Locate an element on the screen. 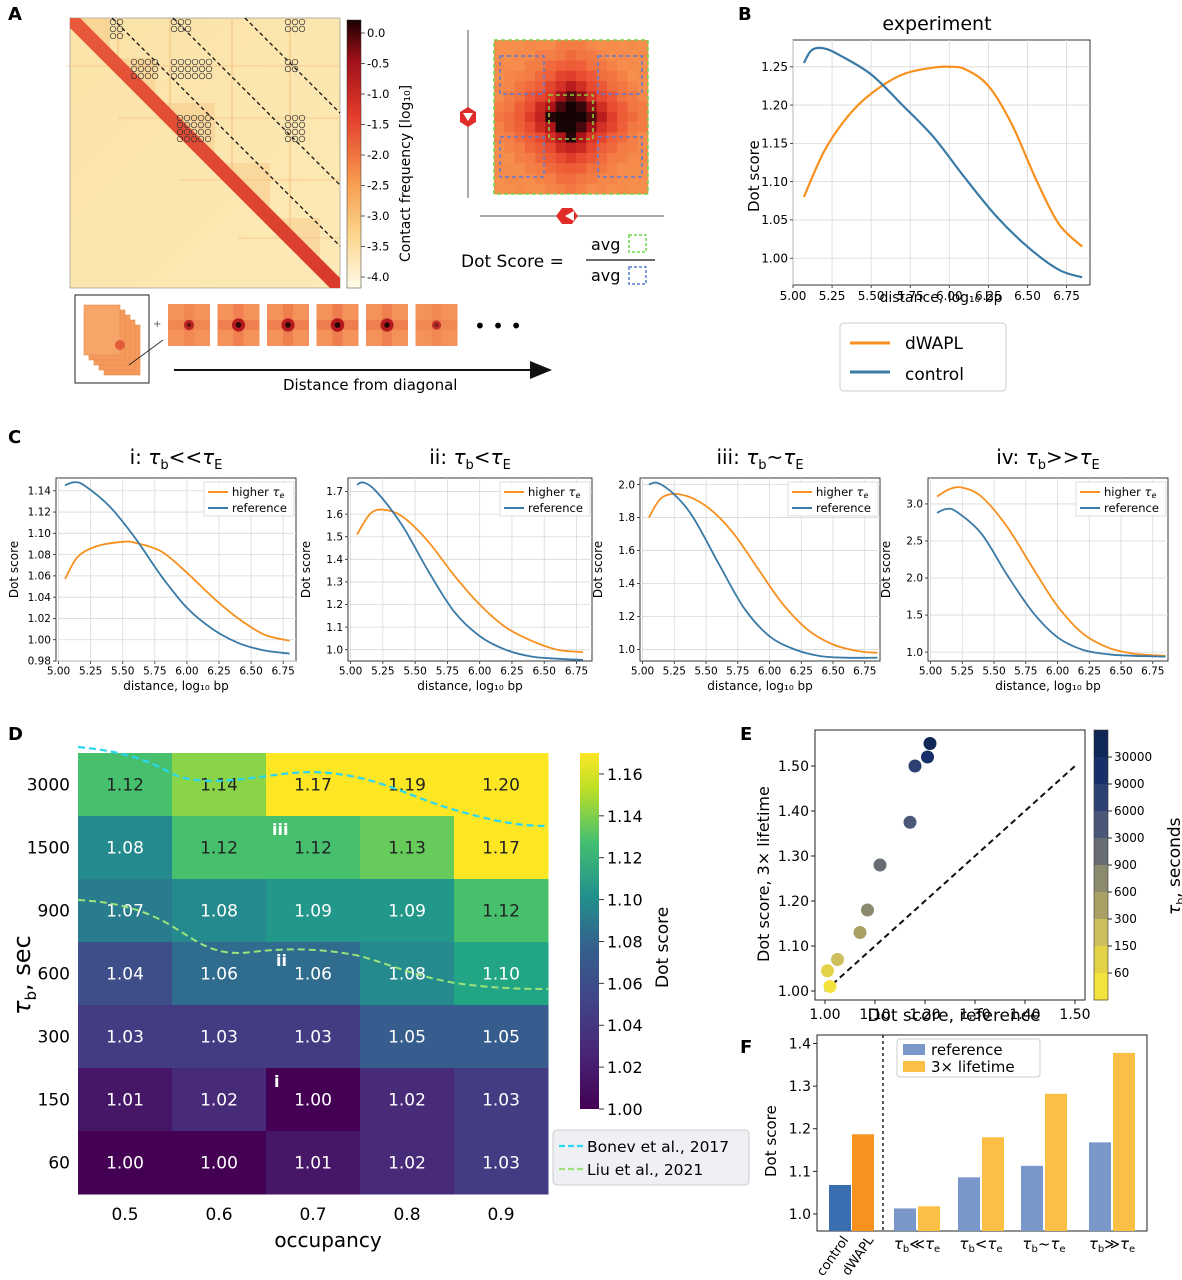  panel-c-2-xtick-label: 5.75 is located at coordinates (447, 672).